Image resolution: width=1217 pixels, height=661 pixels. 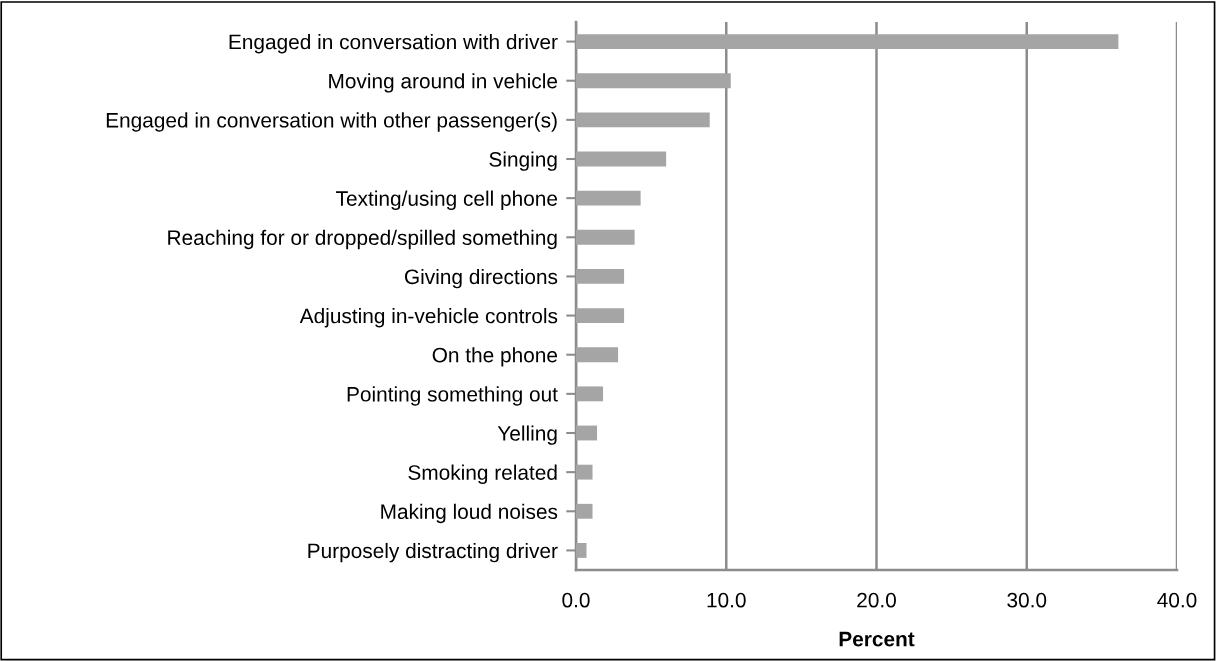 I want to click on x-tick-label: 40.0, so click(x=1177, y=600).